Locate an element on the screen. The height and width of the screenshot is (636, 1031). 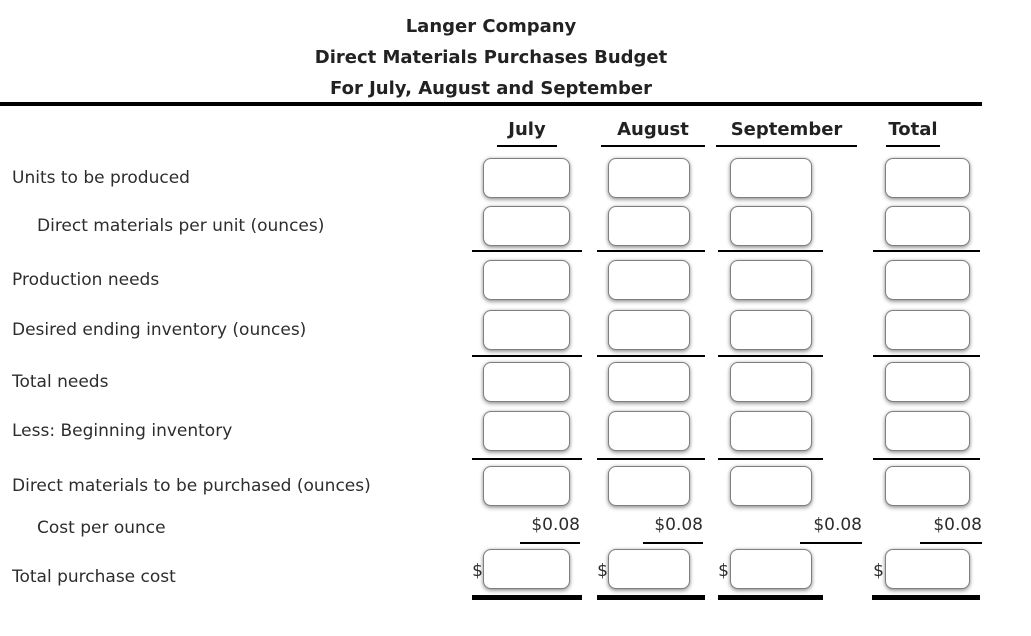
subtotal-rule-production-total is located at coordinates (926, 251).